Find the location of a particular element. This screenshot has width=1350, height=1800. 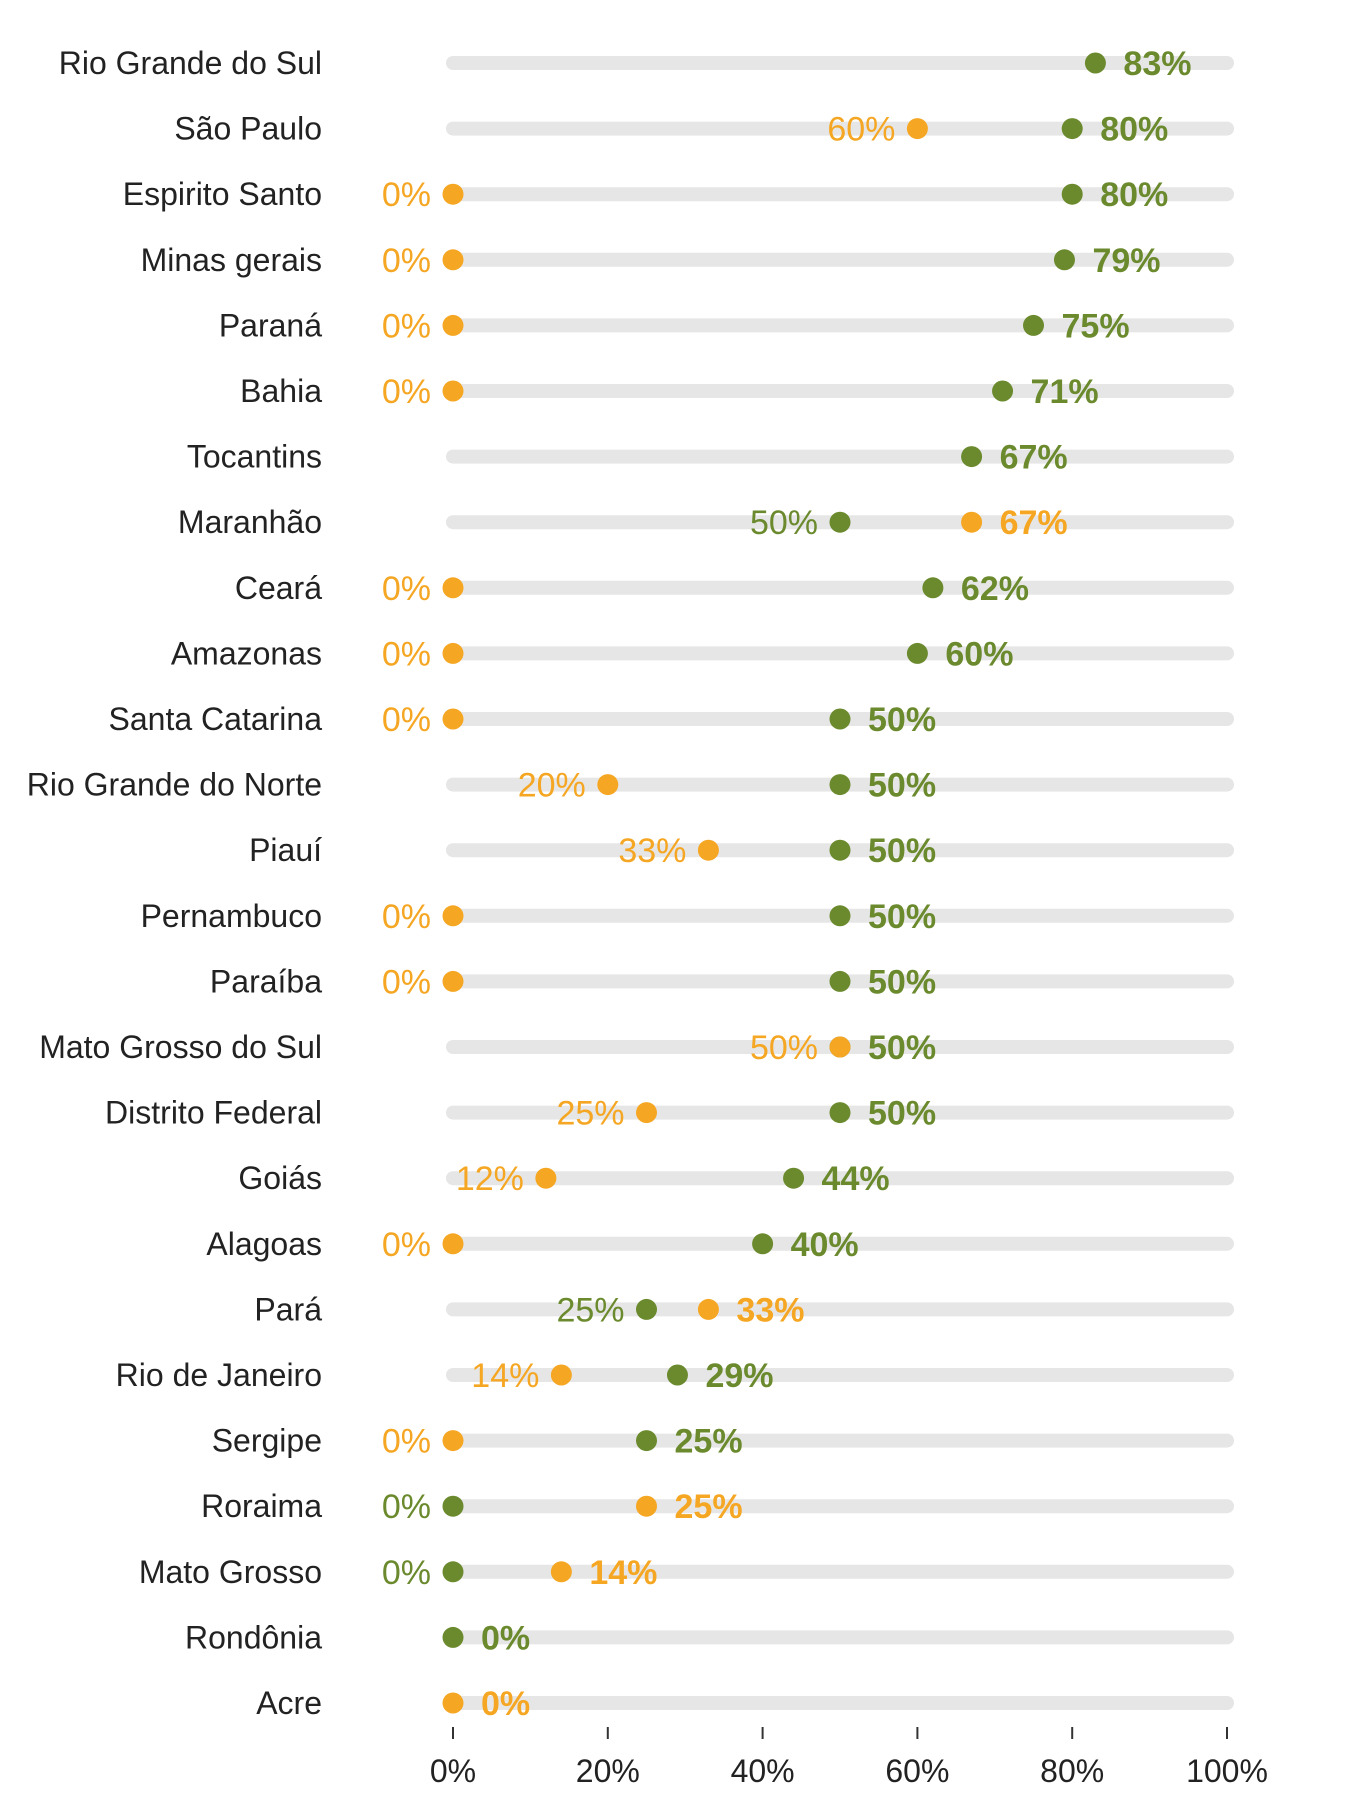

green-value-label: 60% is located at coordinates (979, 654).